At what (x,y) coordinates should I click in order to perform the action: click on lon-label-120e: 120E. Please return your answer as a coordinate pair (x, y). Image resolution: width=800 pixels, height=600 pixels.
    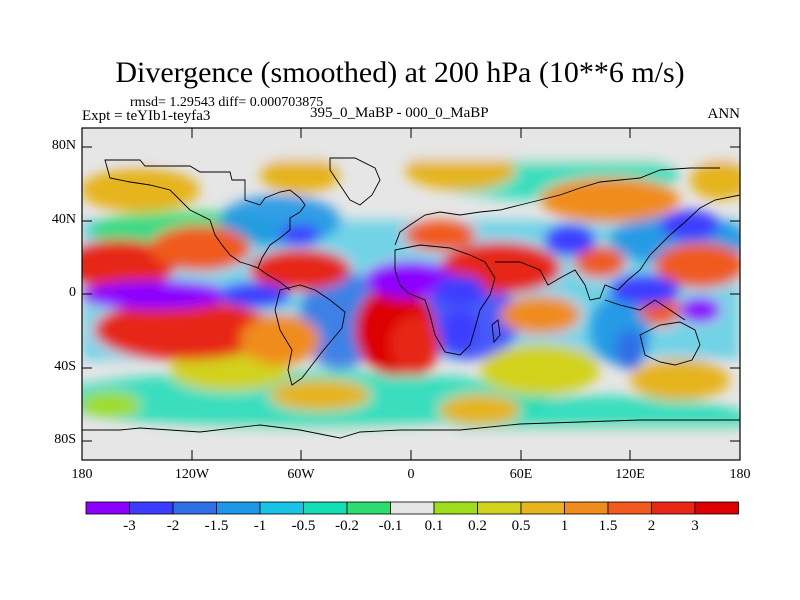
    Looking at the image, I should click on (630, 474).